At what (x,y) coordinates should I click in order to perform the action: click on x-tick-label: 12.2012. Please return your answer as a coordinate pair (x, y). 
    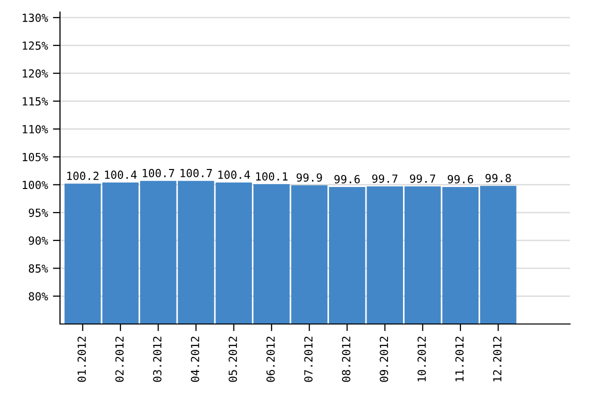
    Looking at the image, I should click on (497, 359).